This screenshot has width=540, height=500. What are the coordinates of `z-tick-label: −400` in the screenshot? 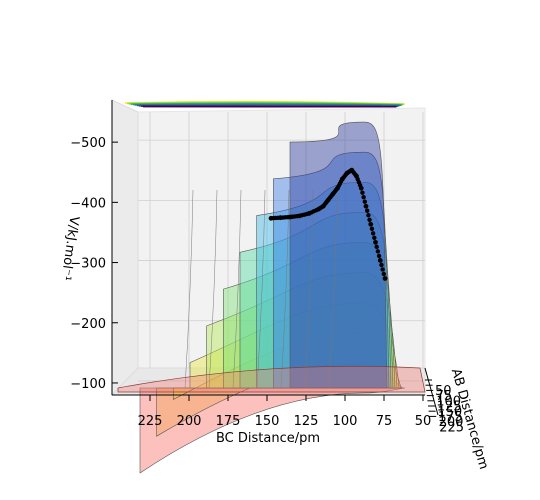 It's located at (88, 203).